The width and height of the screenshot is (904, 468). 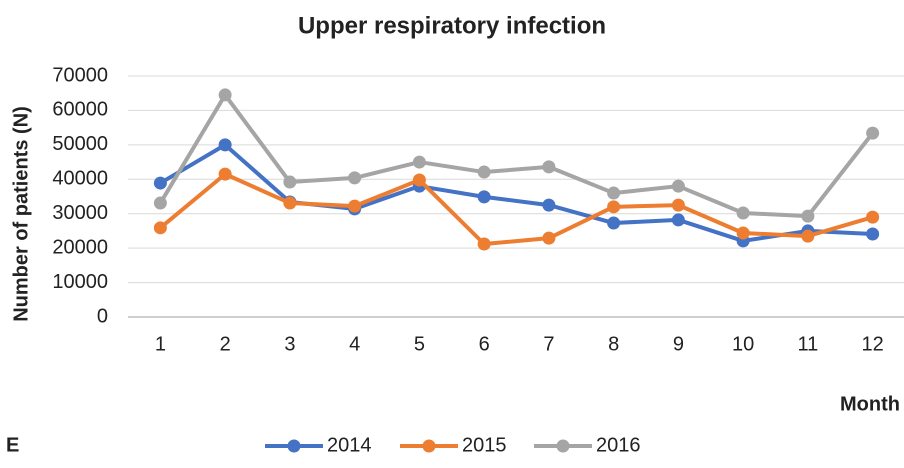 I want to click on y-tick-label: 50000, so click(x=80, y=144).